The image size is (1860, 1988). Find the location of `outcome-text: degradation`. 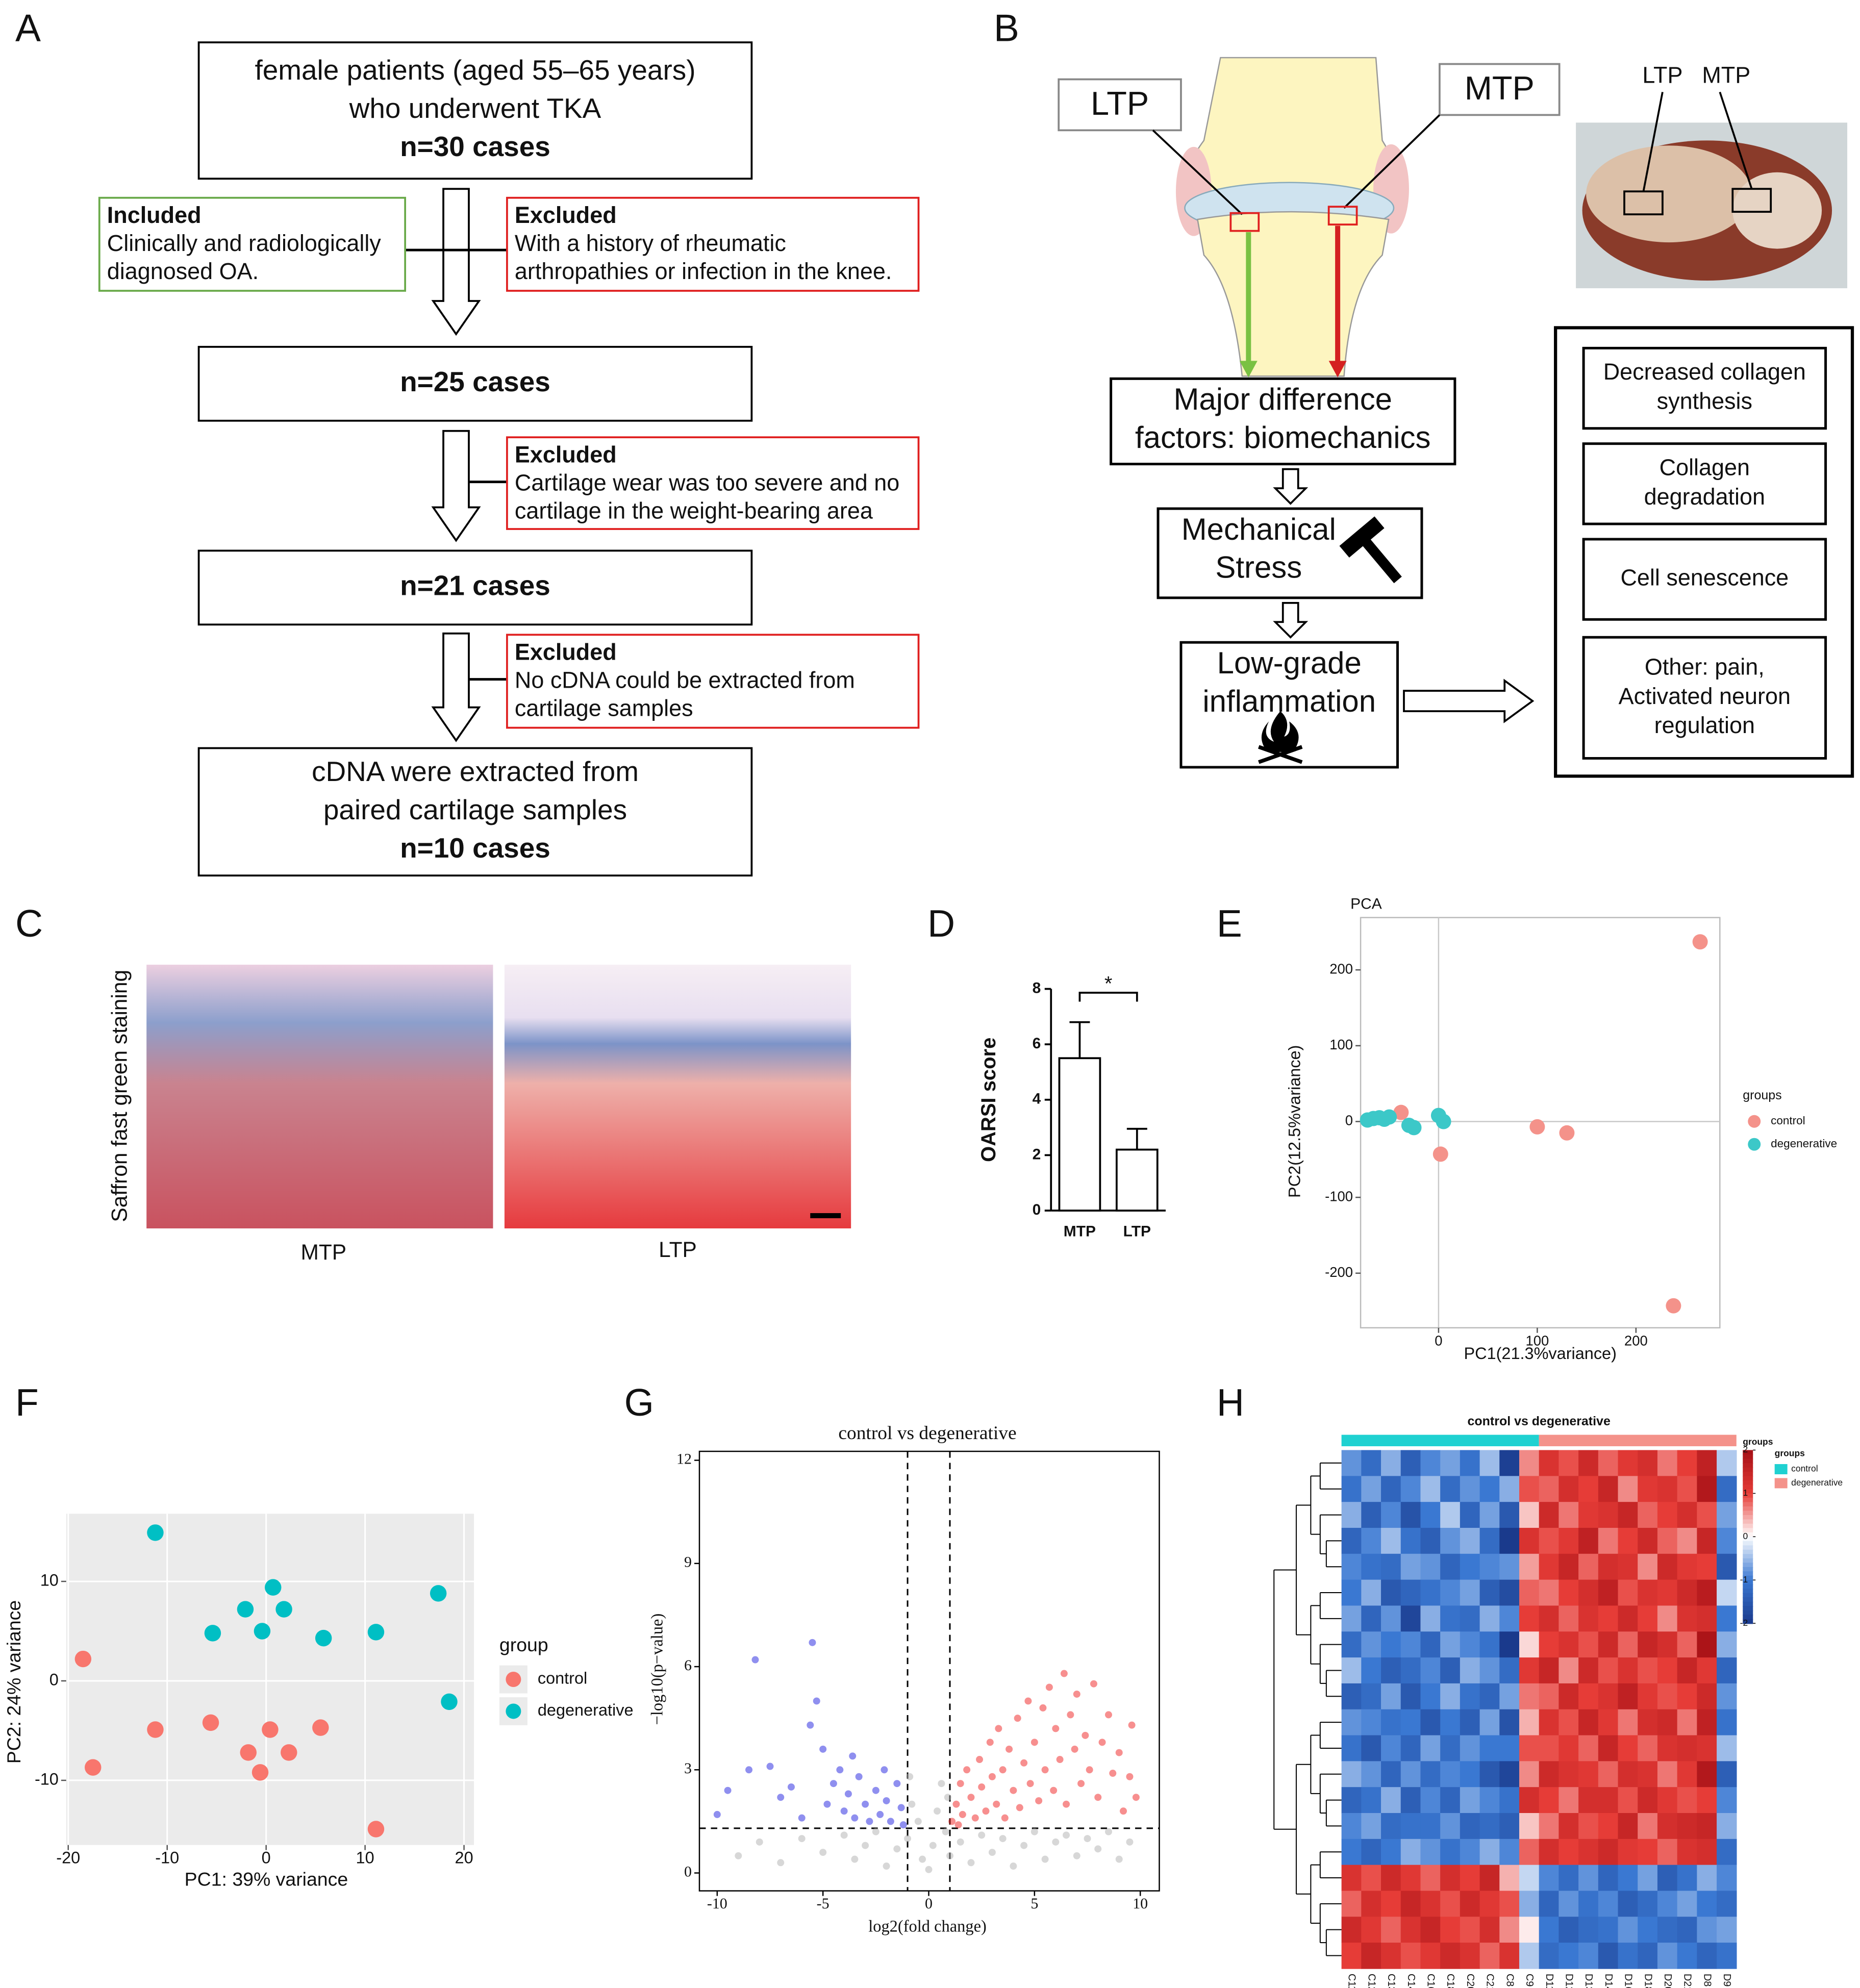

outcome-text: degradation is located at coordinates (1704, 497).